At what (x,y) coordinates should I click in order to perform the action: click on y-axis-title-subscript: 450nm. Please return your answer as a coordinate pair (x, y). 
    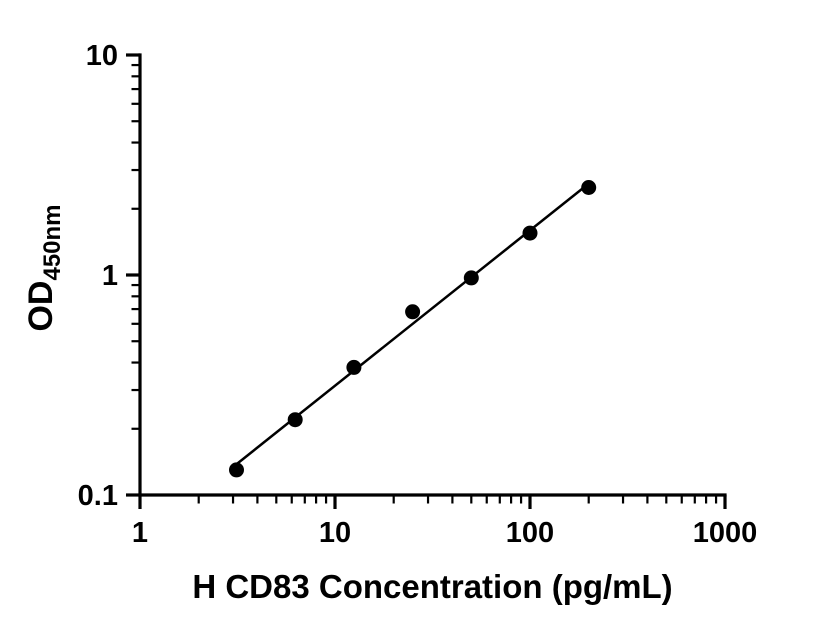
    Looking at the image, I should click on (52, 242).